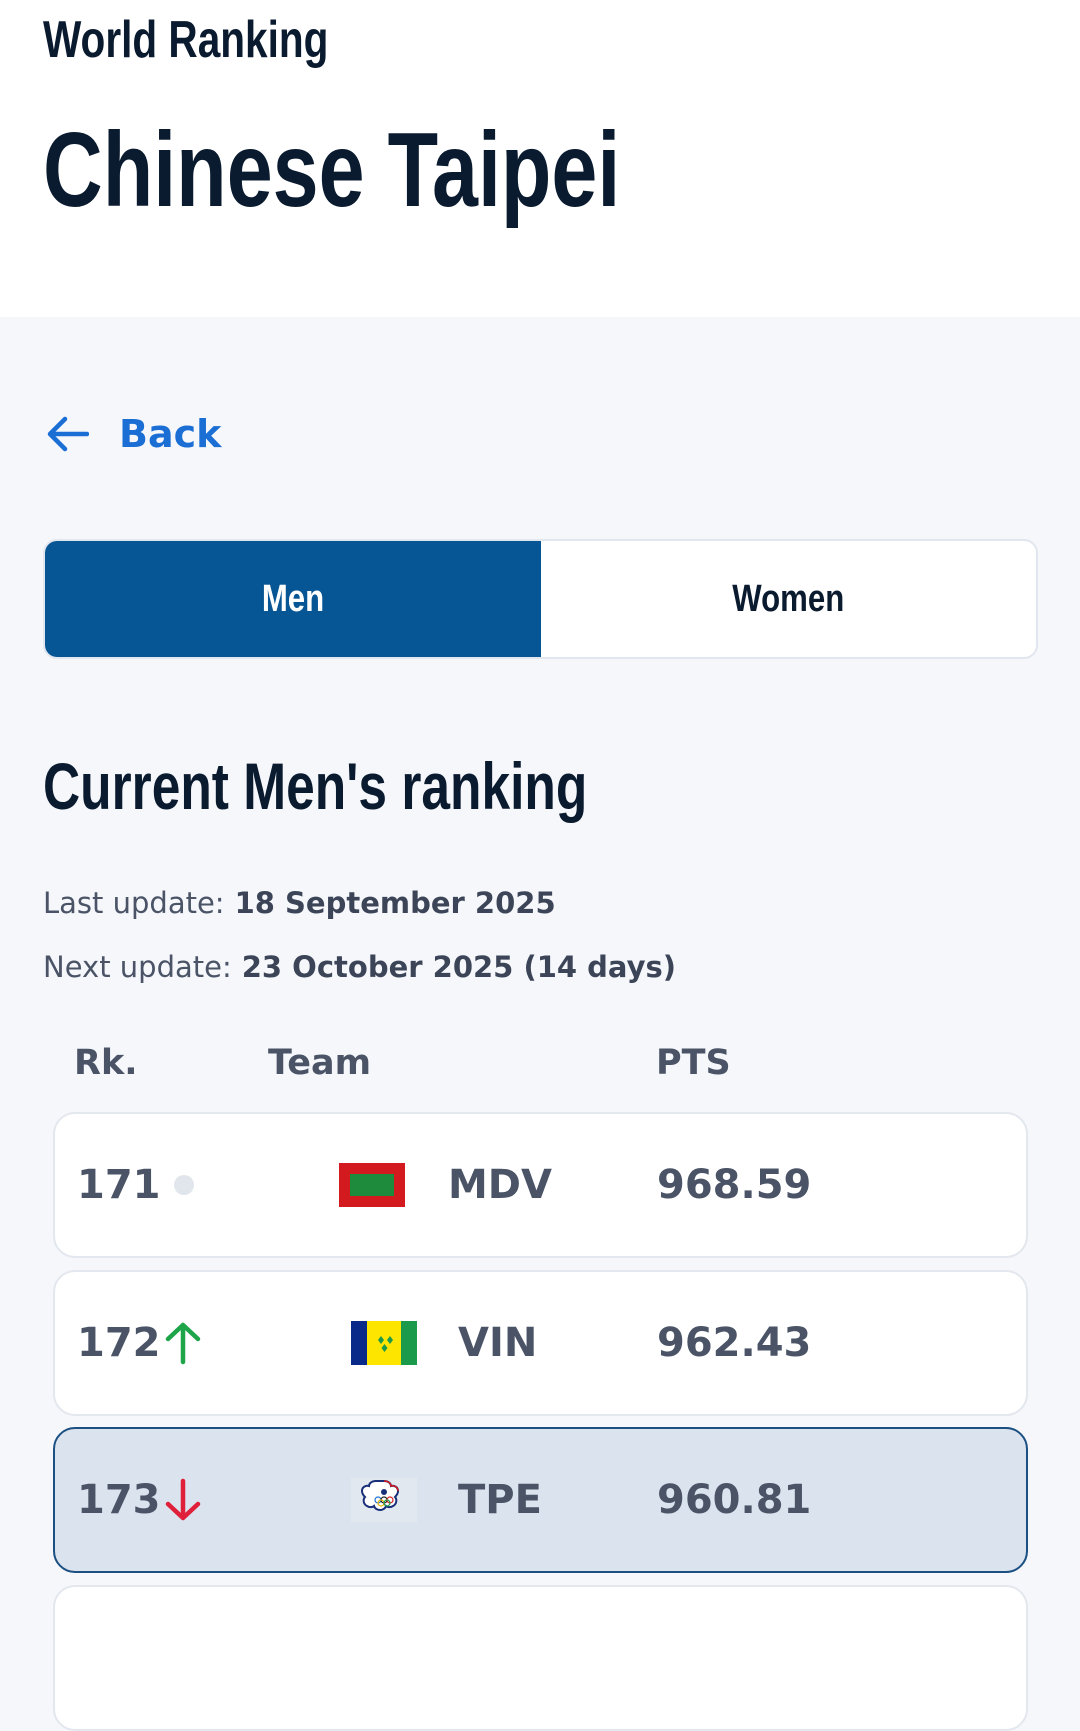  Describe the element at coordinates (540, 1343) in the screenshot. I see `table-row: 172 VIN 962.43` at that location.